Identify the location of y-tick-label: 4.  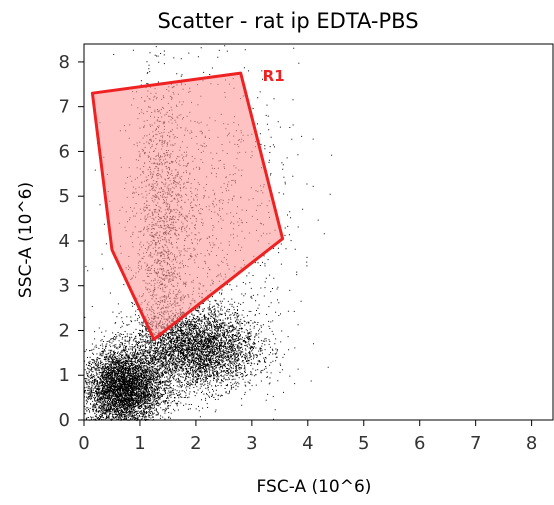
(64, 241).